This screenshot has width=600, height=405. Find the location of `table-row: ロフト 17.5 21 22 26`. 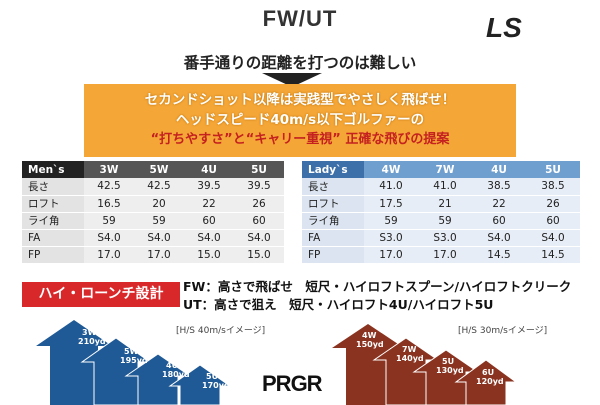

table-row: ロフト 17.5 21 22 26 is located at coordinates (441, 204).